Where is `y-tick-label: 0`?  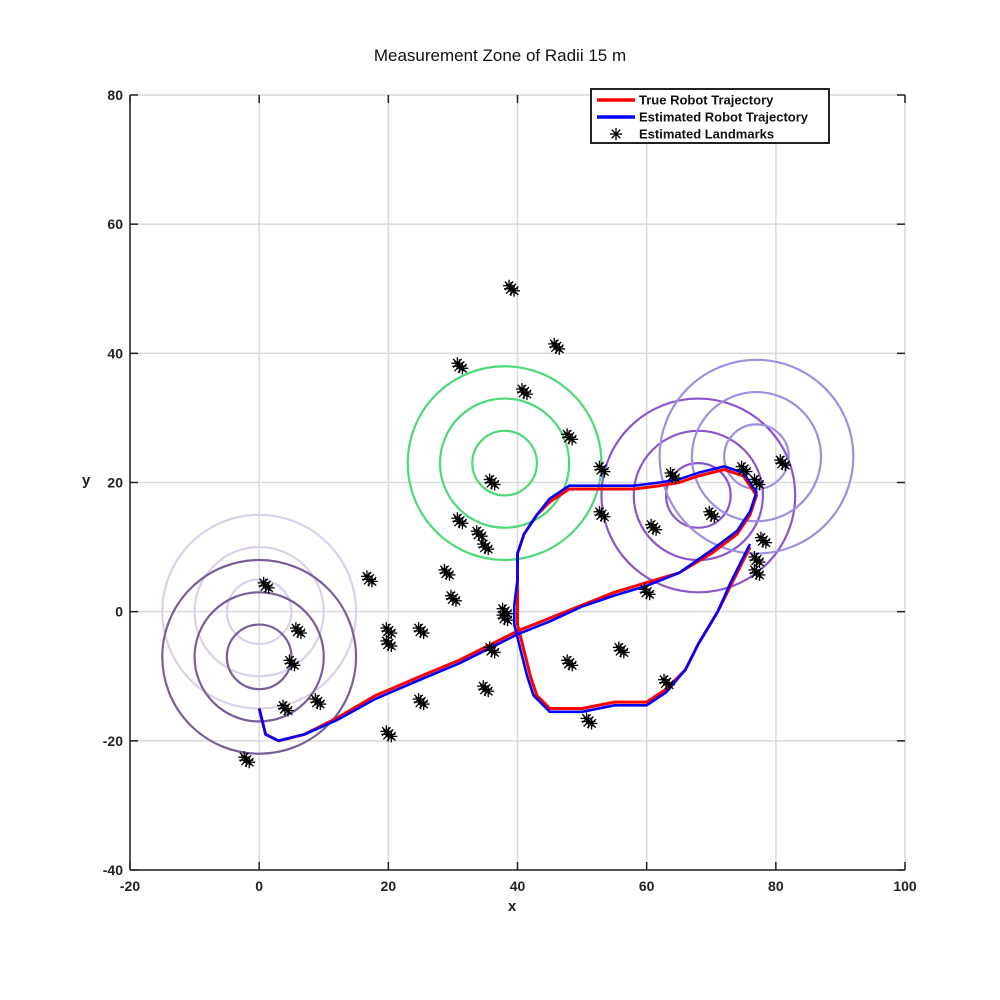 y-tick-label: 0 is located at coordinates (119, 612).